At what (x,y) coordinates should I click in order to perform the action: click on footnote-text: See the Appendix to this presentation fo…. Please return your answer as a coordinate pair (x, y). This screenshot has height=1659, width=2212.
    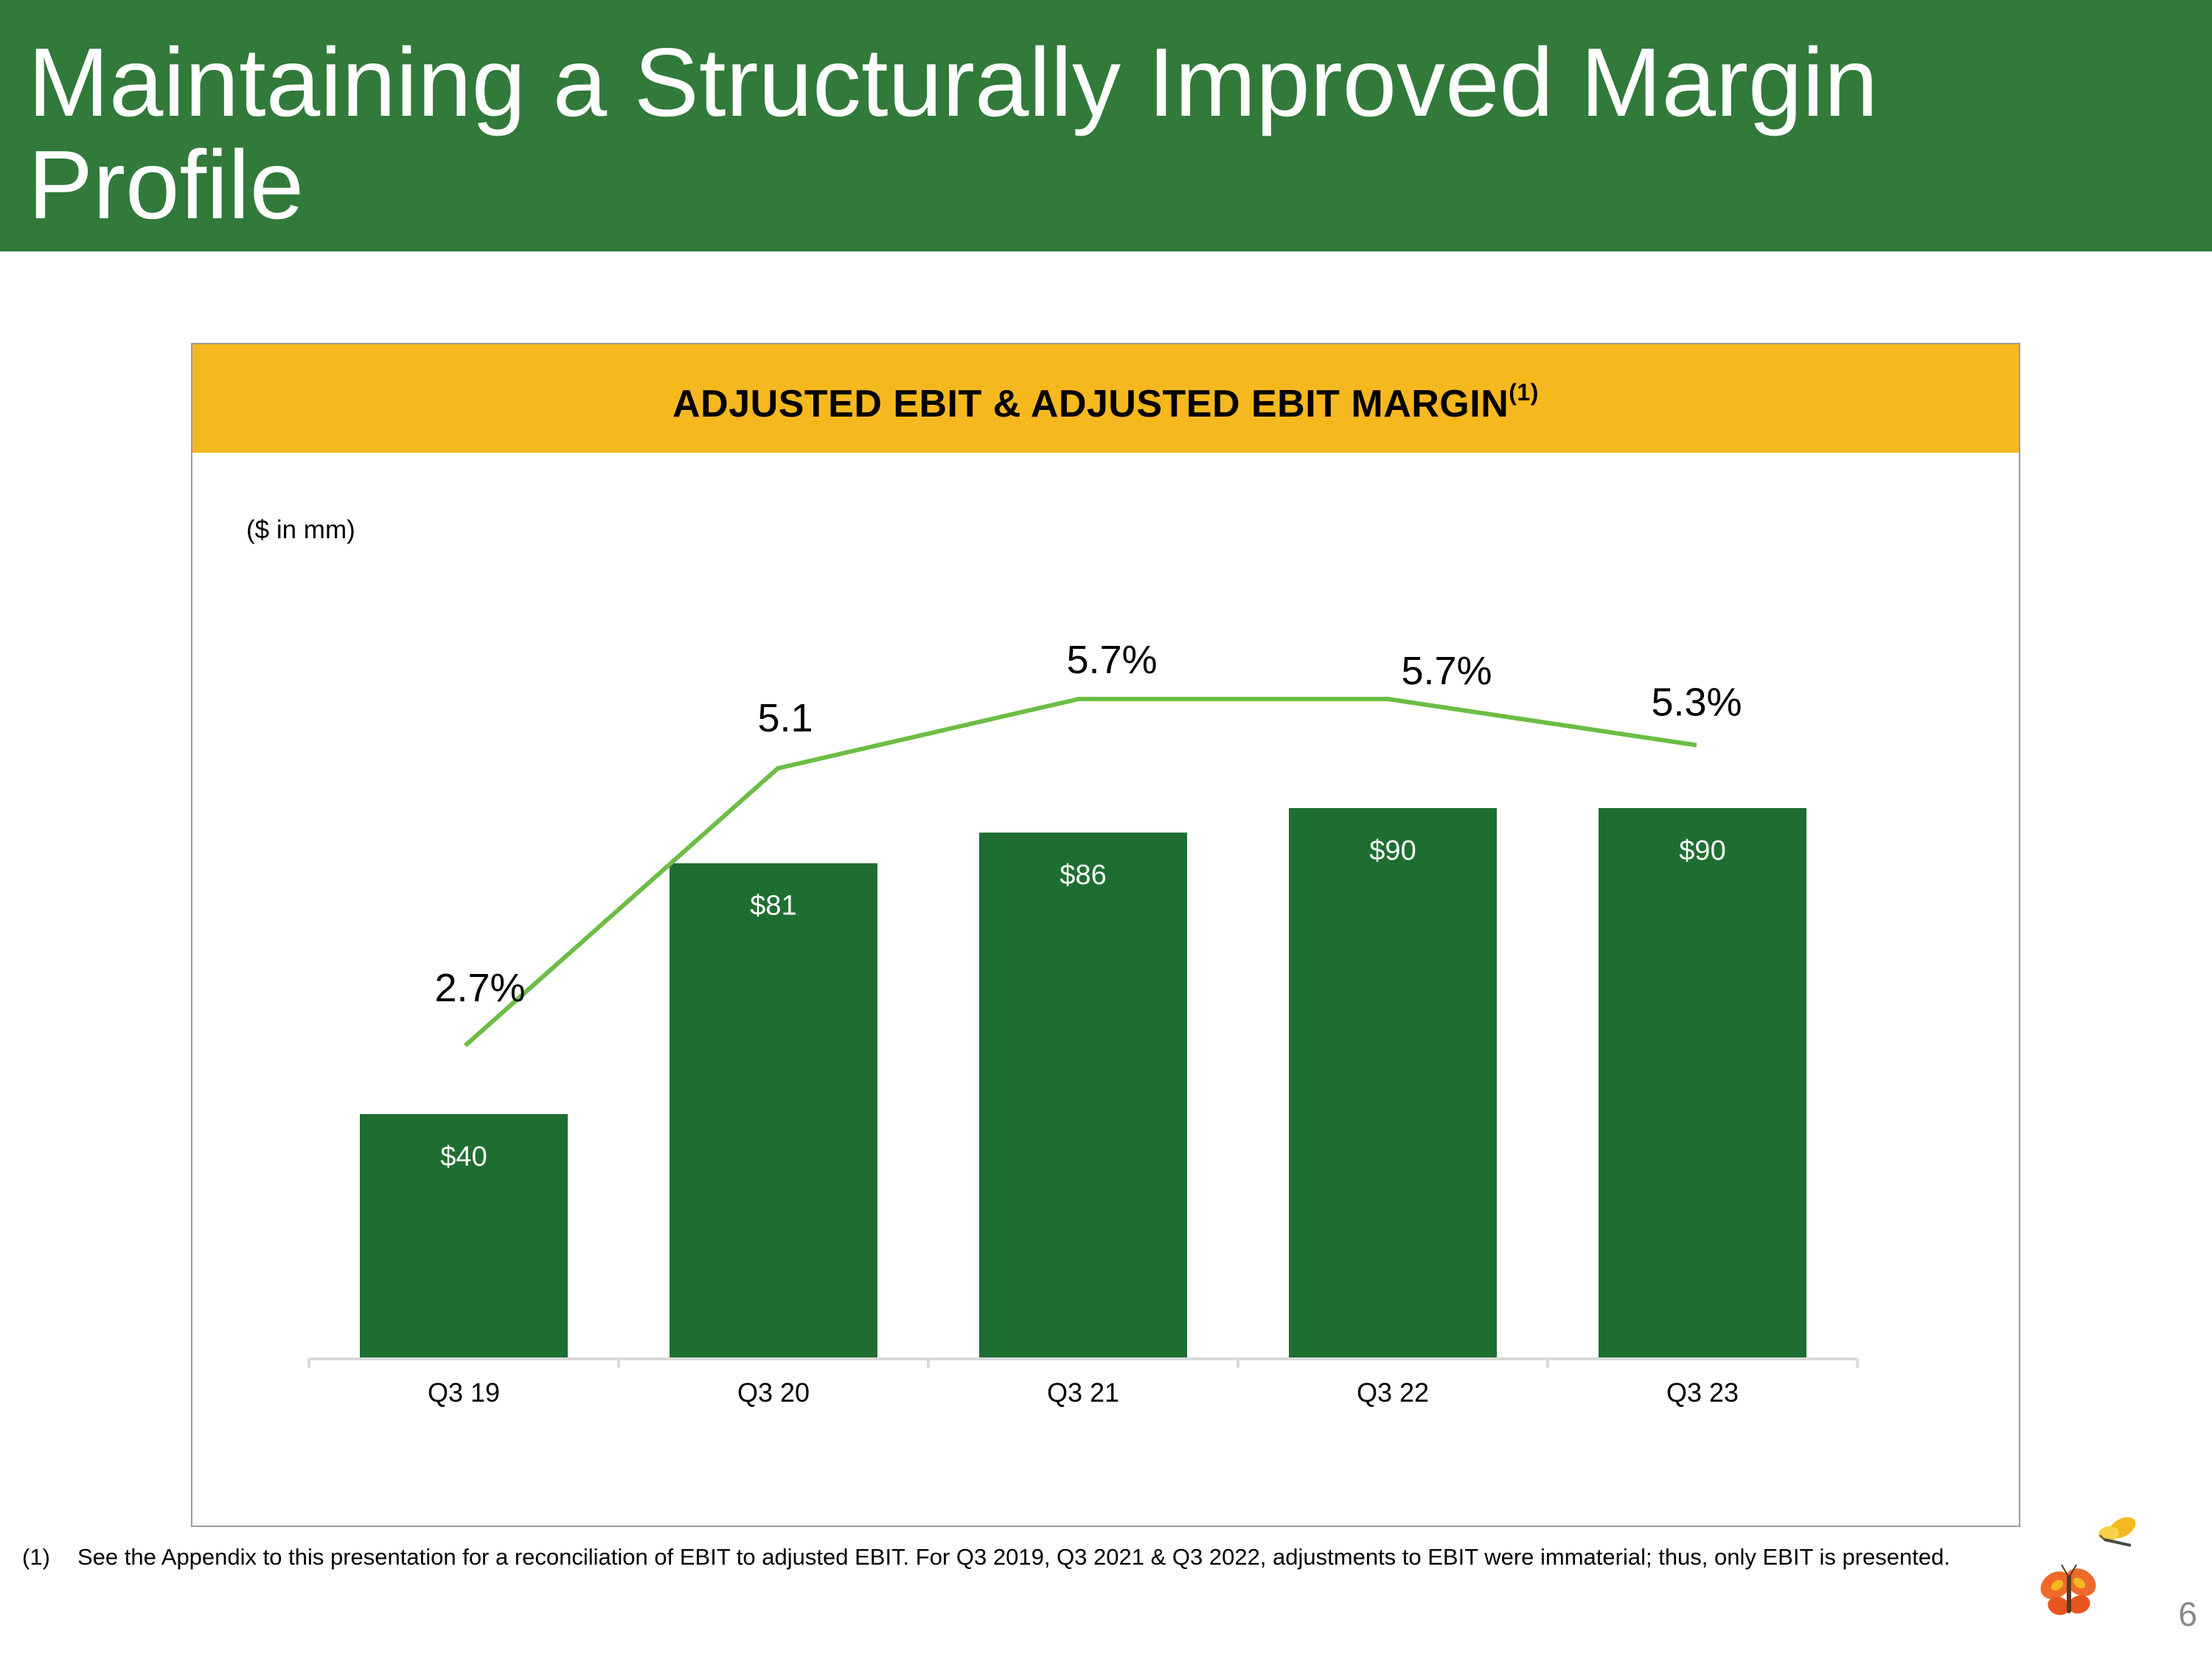
    Looking at the image, I should click on (1013, 1557).